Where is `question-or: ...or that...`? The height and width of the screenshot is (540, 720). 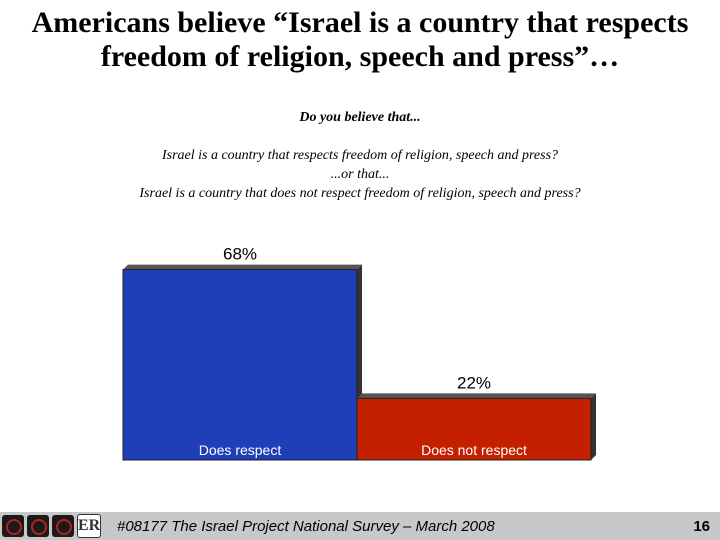
question-or: ...or that... is located at coordinates (360, 174).